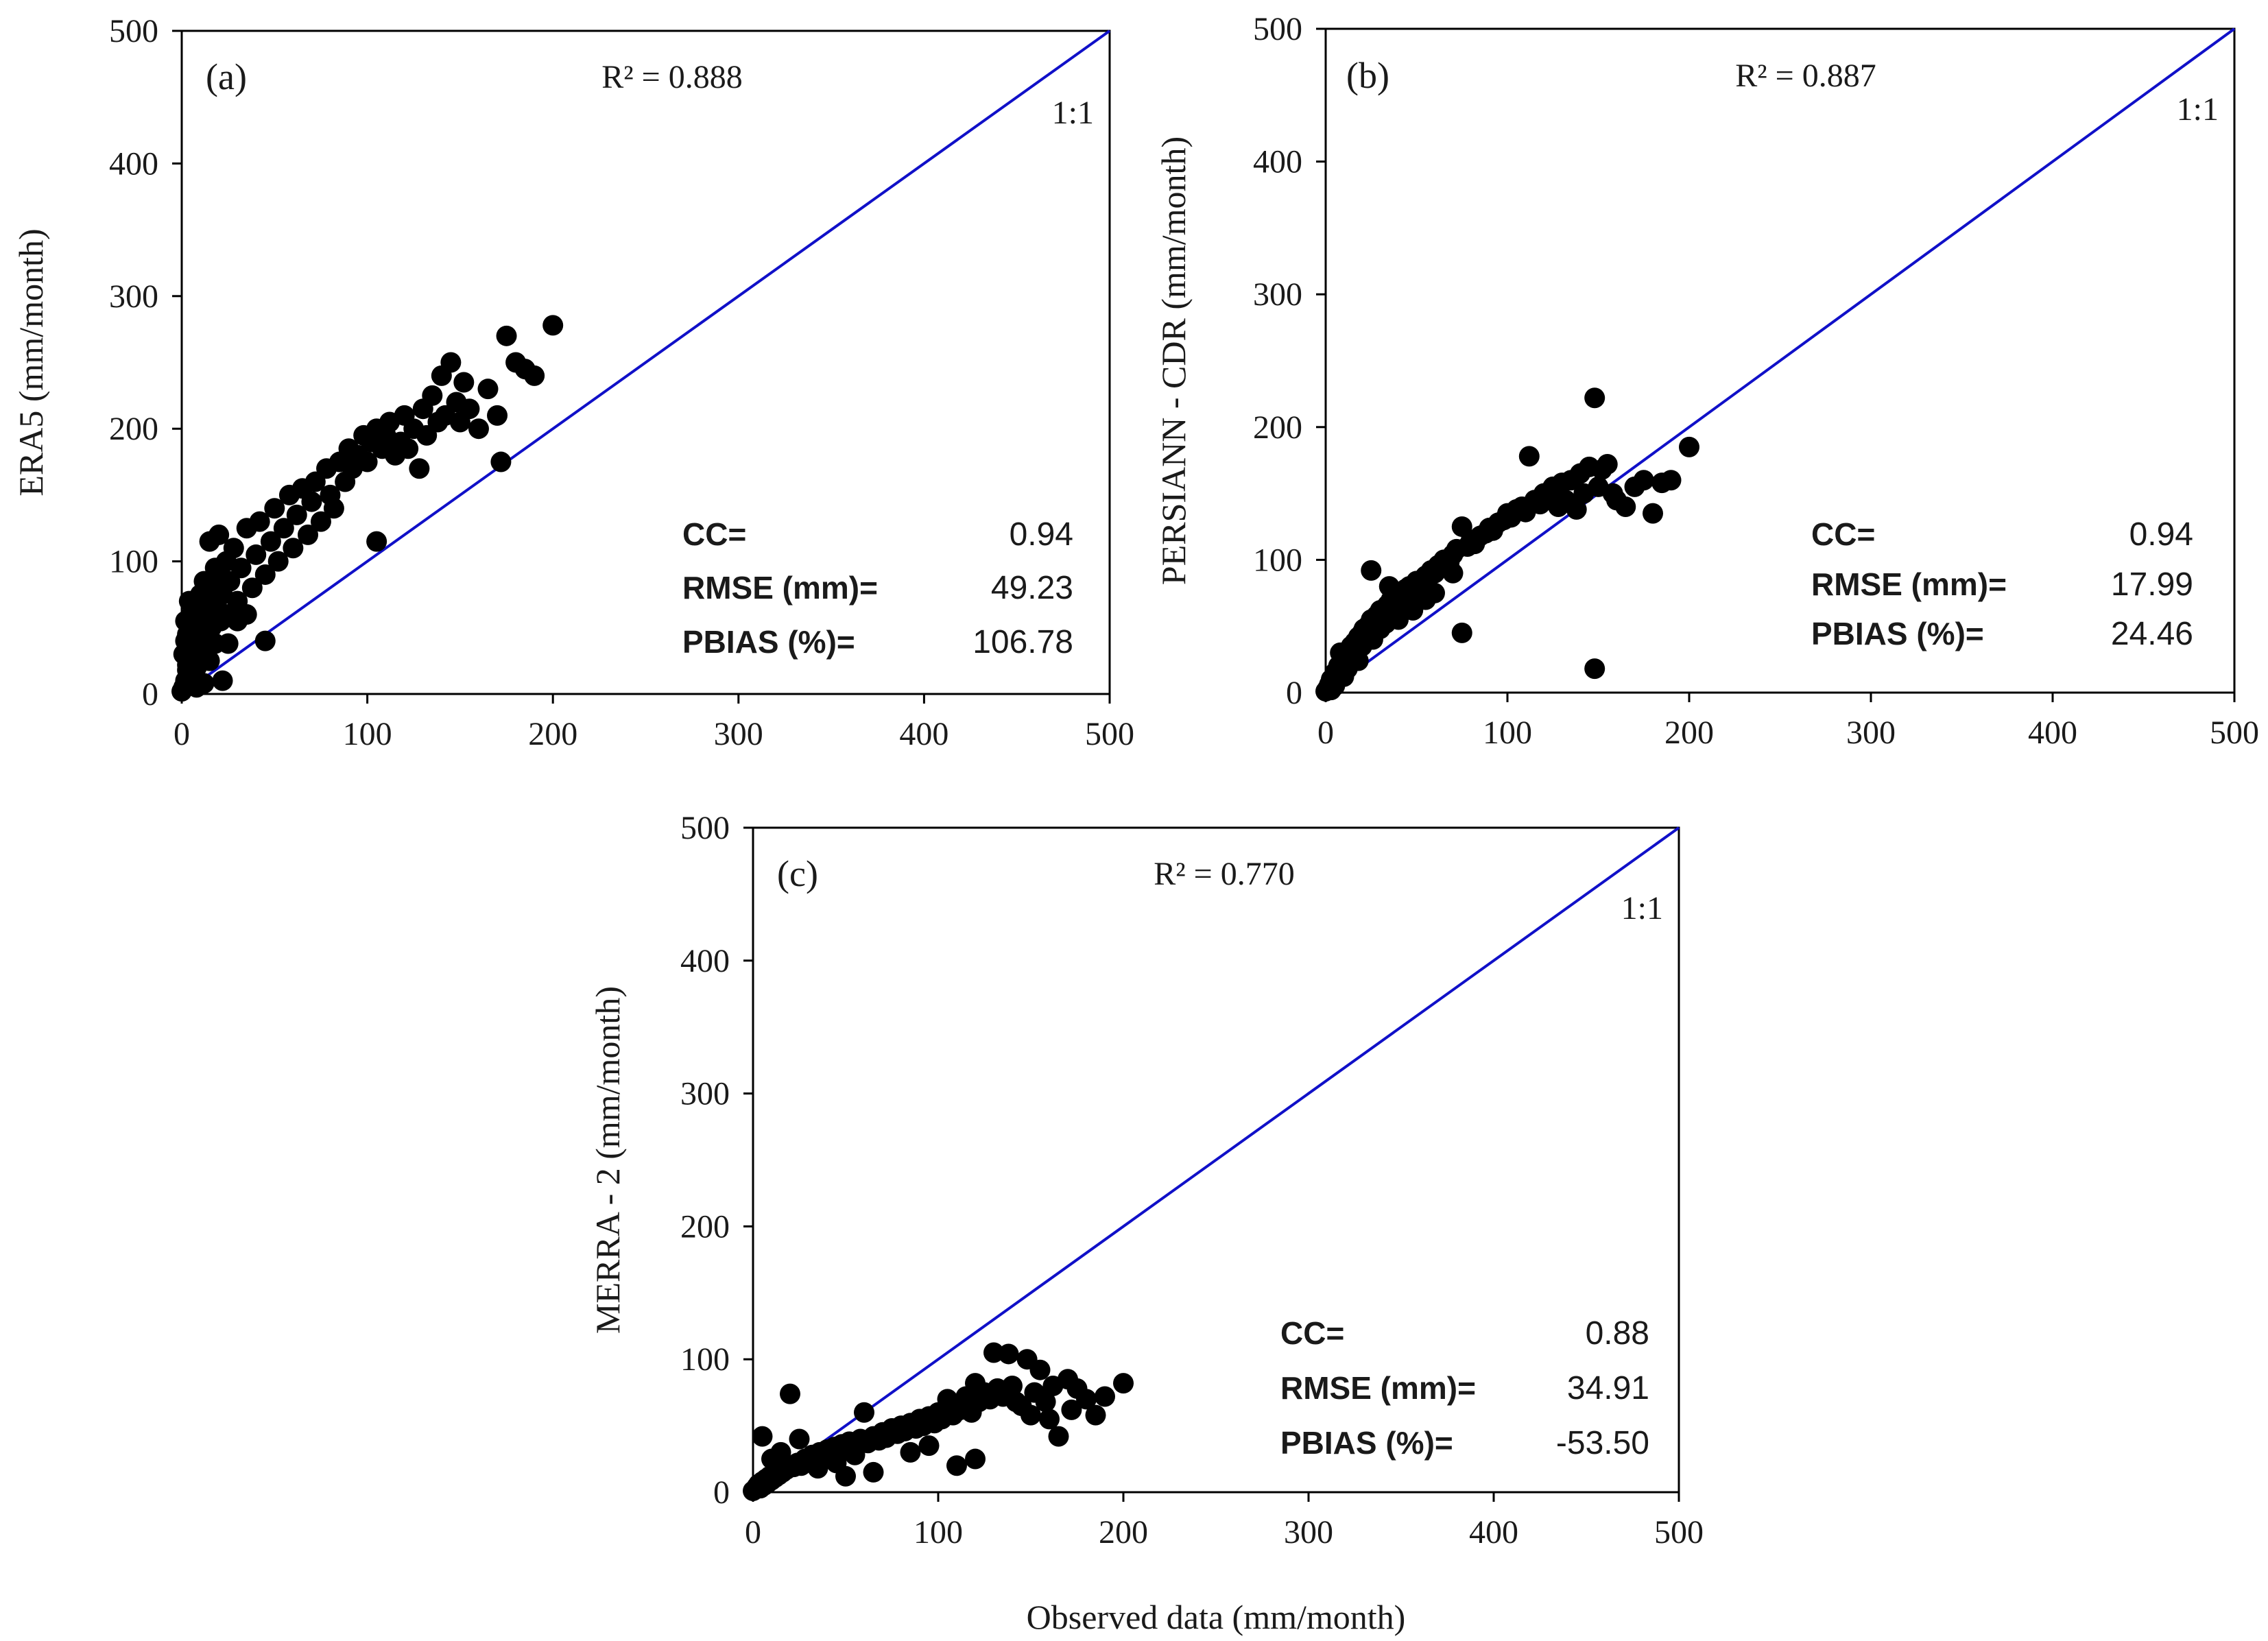 The image size is (2268, 1641). I want to click on r-squared-label: R² = 0.770, so click(1224, 874).